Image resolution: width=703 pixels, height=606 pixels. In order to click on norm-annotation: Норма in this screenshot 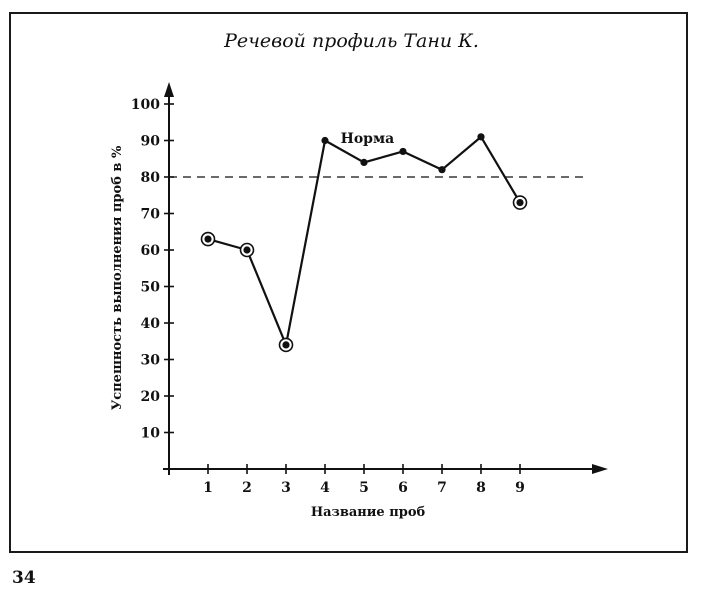, I will do `click(368, 139)`.